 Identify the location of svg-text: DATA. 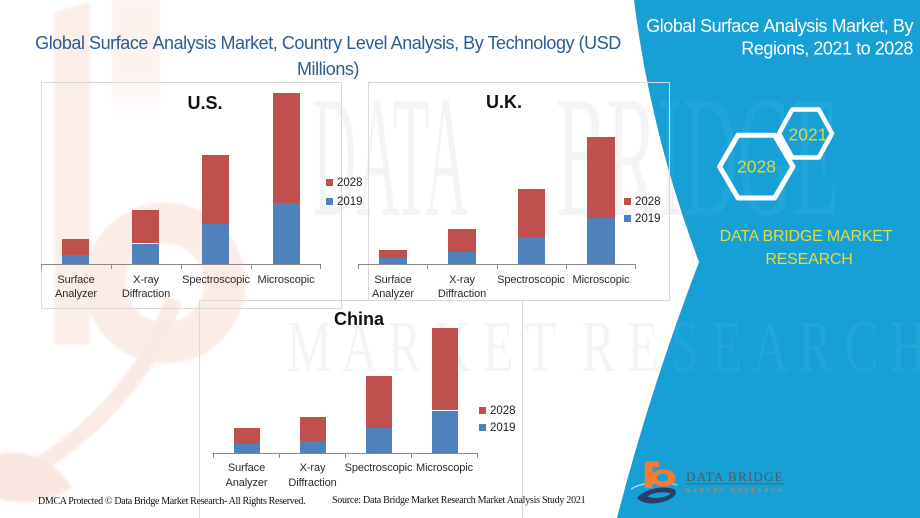
(390, 156).